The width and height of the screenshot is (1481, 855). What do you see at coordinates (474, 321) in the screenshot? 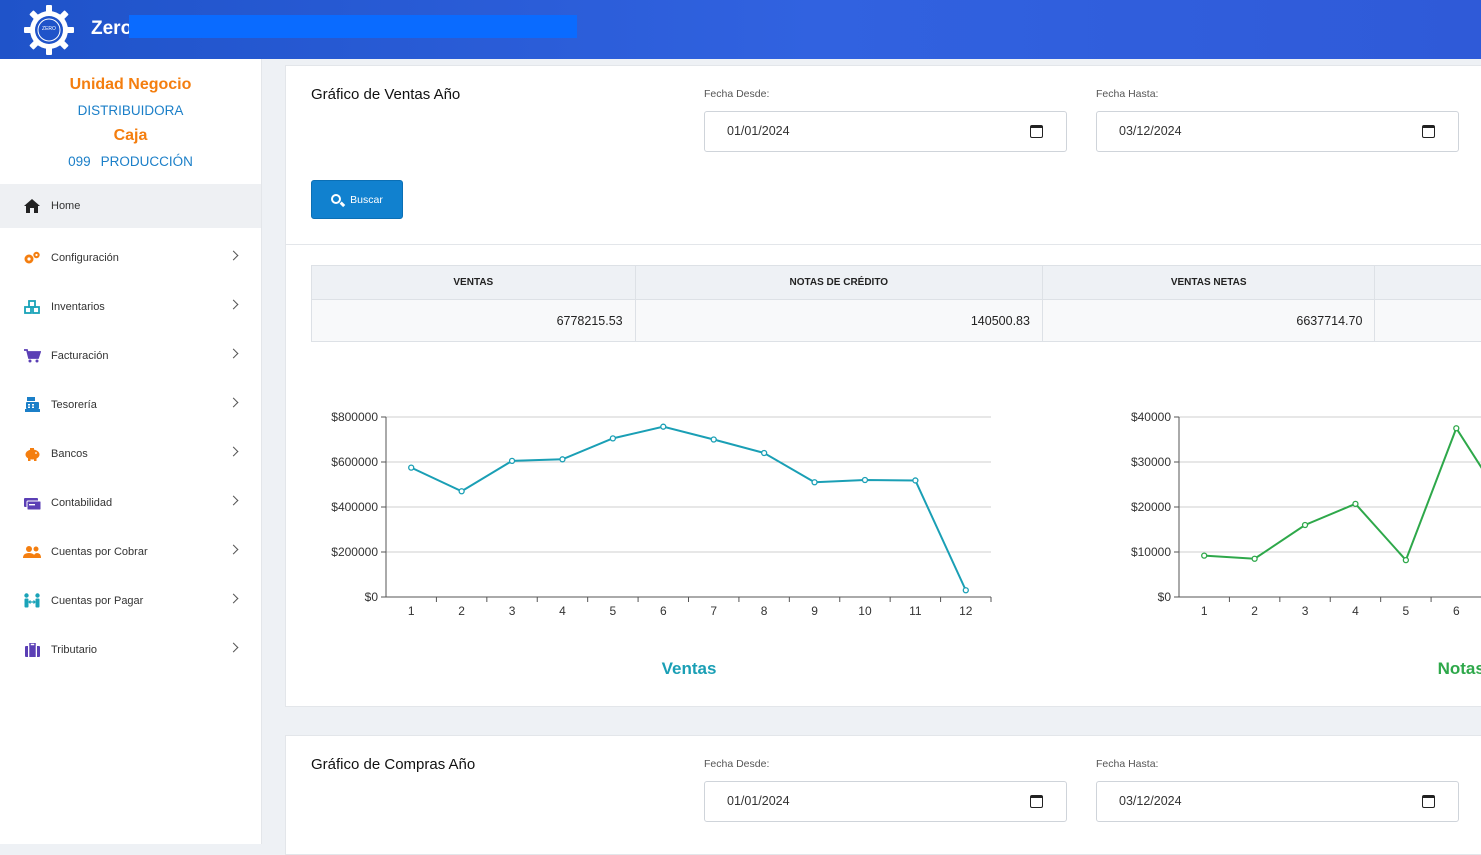
I see `cell-ventas: 6778215.53` at bounding box center [474, 321].